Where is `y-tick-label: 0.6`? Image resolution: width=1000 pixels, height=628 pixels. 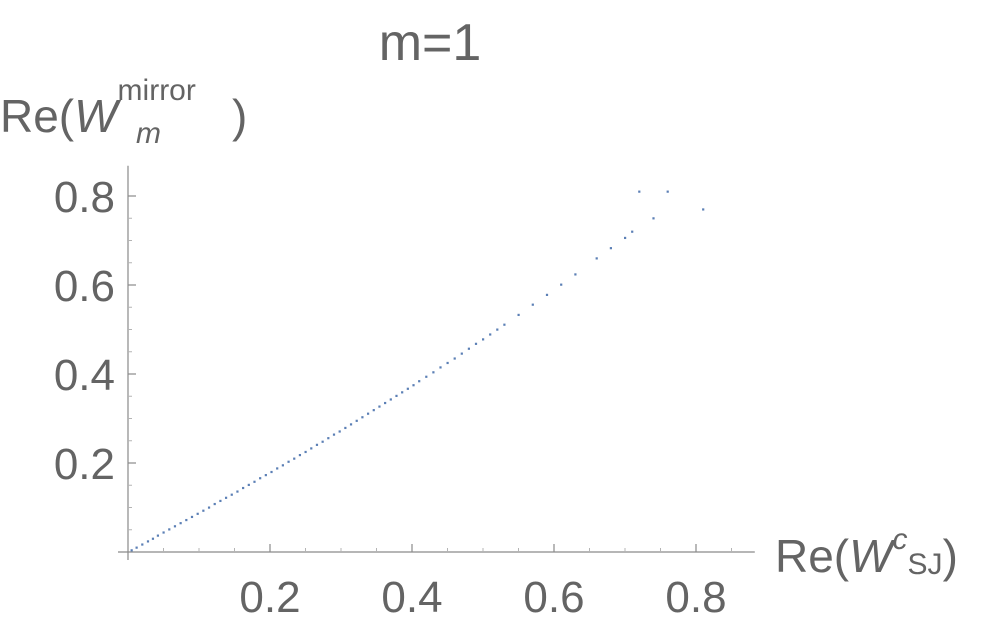 y-tick-label: 0.6 is located at coordinates (84, 286).